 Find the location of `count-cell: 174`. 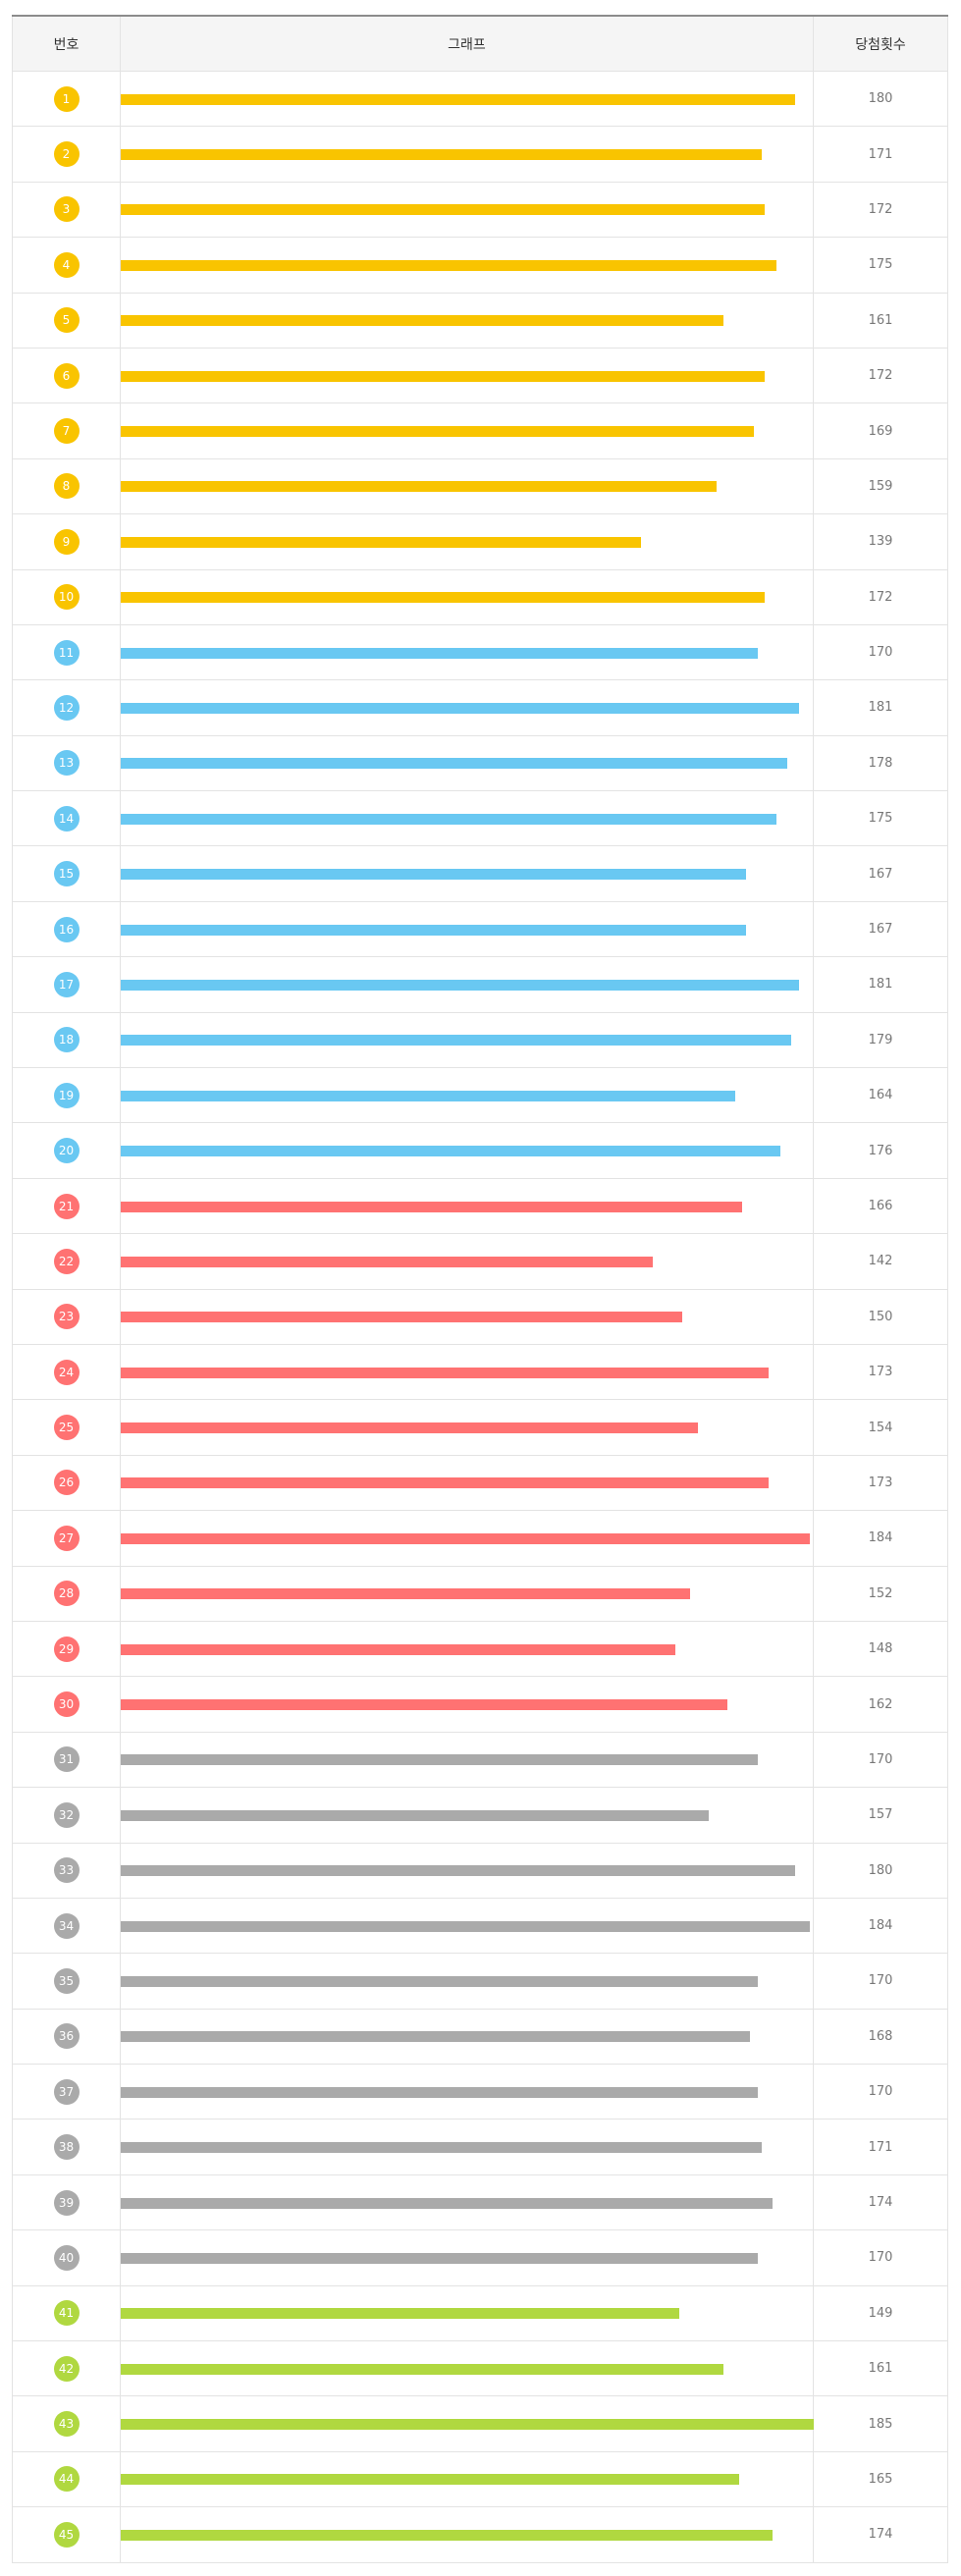

count-cell: 174 is located at coordinates (880, 2534).